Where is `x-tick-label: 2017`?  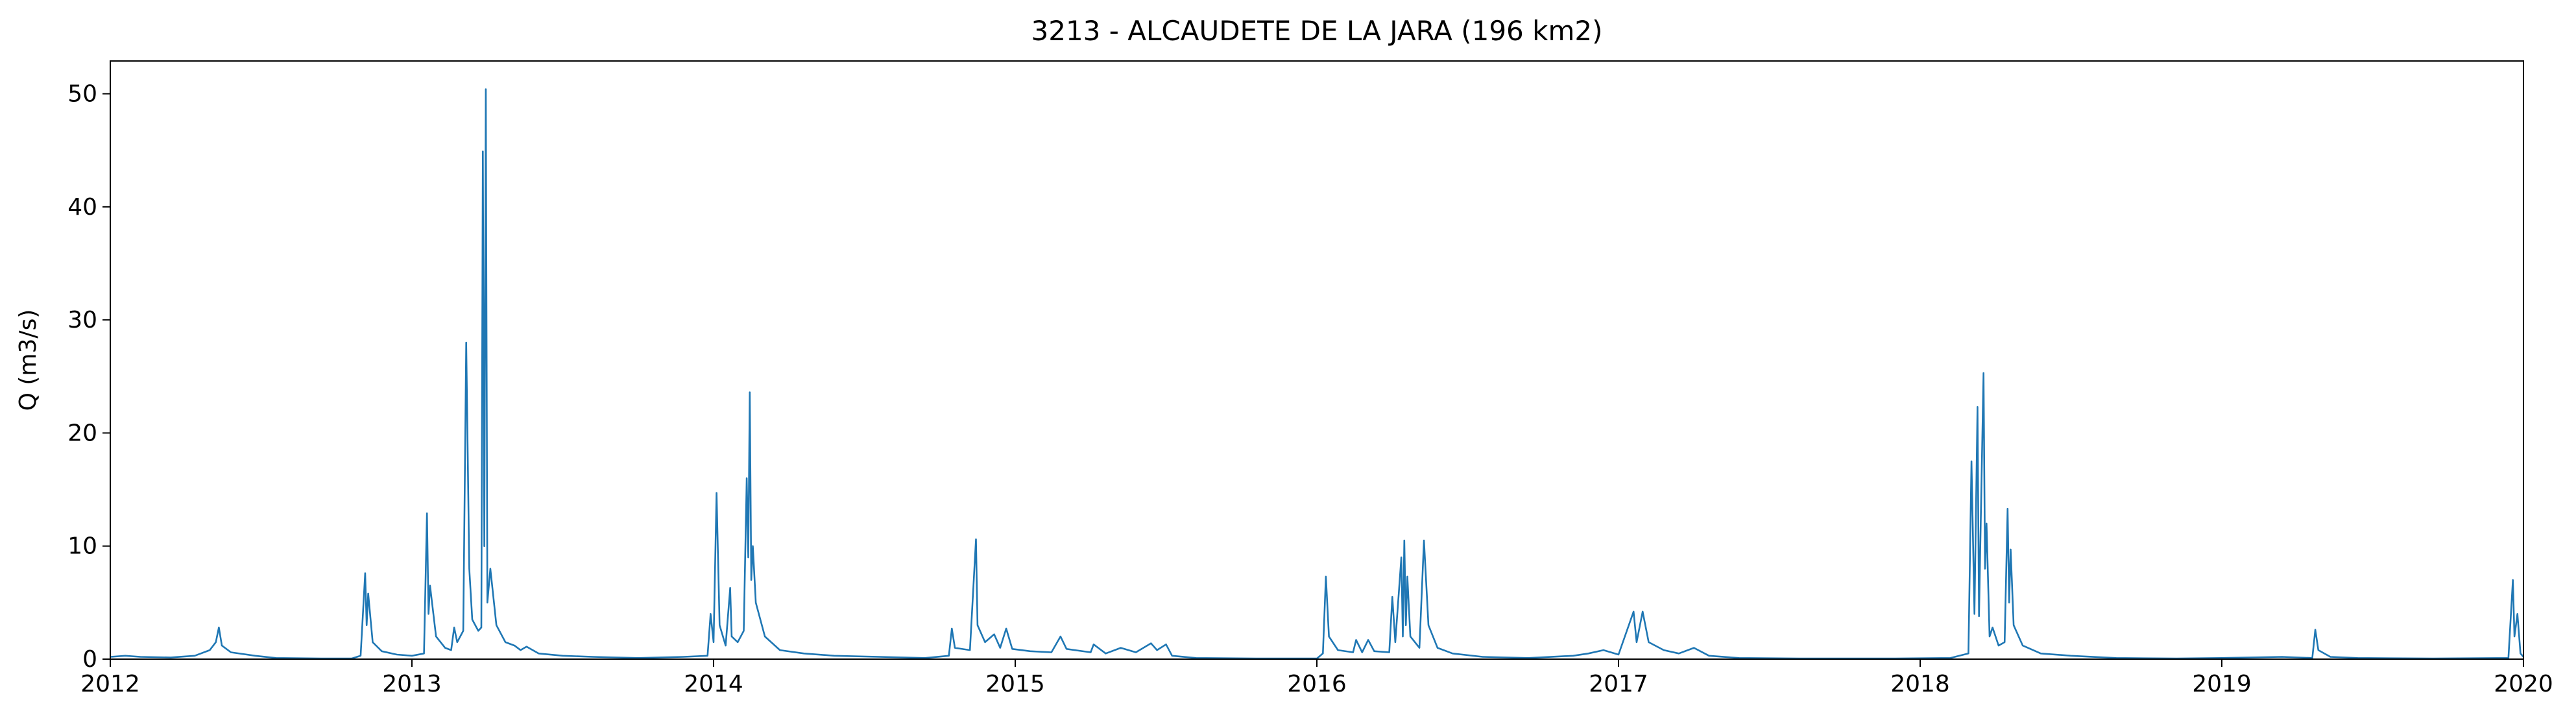 x-tick-label: 2017 is located at coordinates (1618, 684).